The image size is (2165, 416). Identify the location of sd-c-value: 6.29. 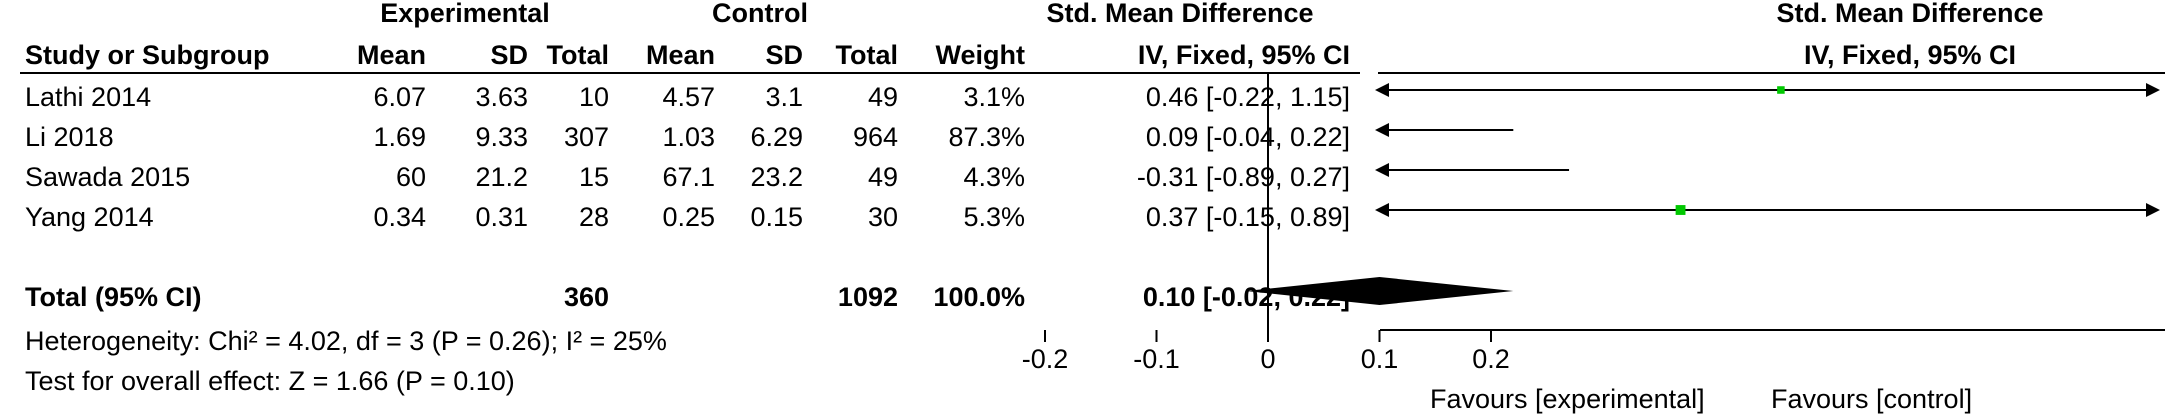
(776, 137).